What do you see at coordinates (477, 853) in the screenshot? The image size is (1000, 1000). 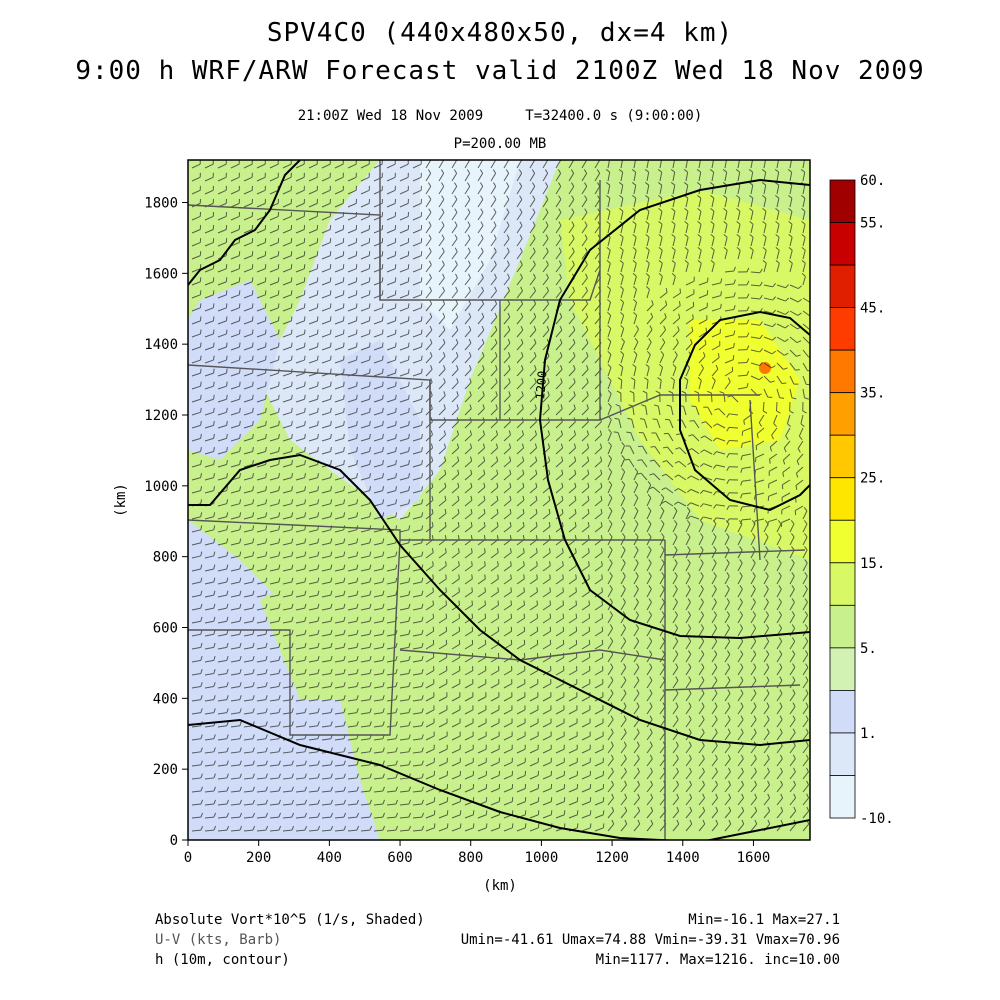 I see `x-axis: 0 200 400 600 800 1000 1200 1400 1600` at bounding box center [477, 853].